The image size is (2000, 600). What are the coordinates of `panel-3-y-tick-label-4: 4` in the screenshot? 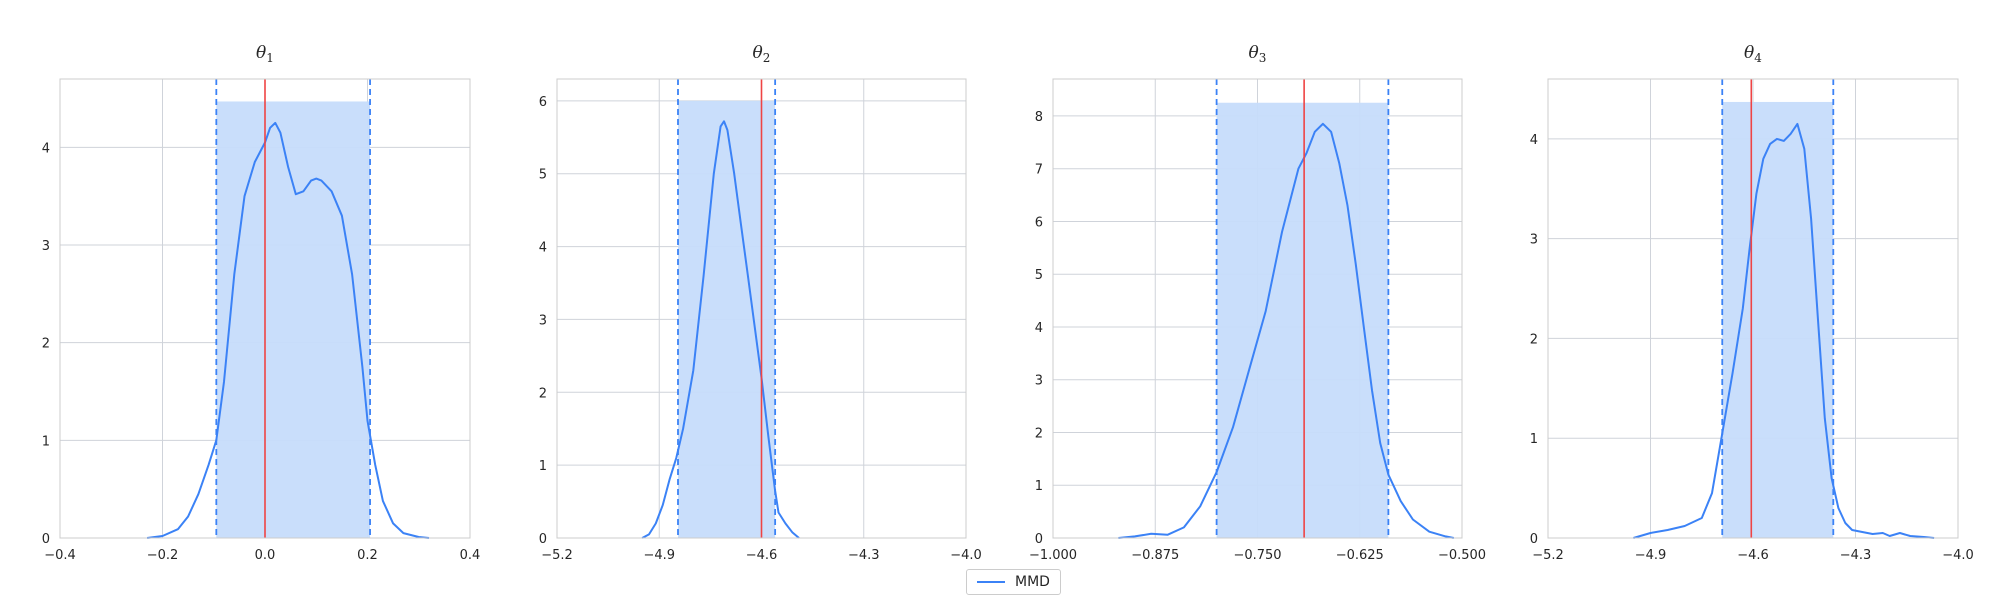 It's located at (1039, 328).